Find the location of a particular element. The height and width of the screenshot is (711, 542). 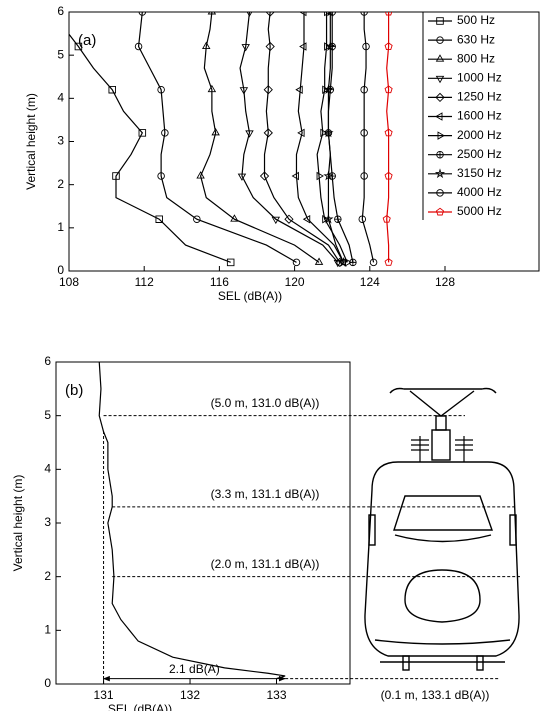

legend-label: 1600 Hz is located at coordinates (479, 116).